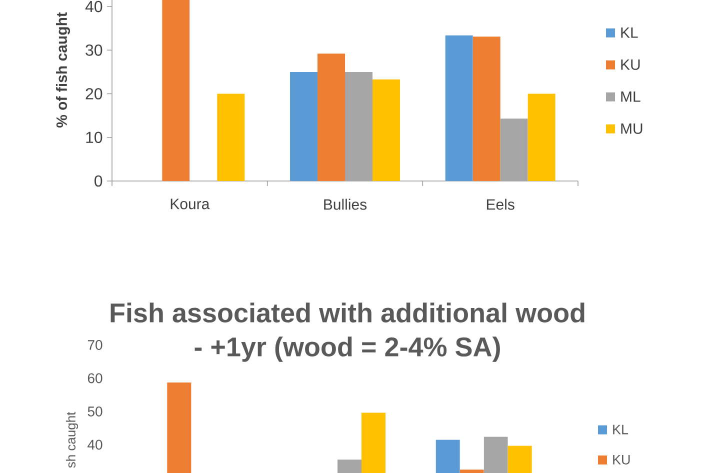 The image size is (710, 473). I want to click on y-tick-label: 10, so click(94, 138).